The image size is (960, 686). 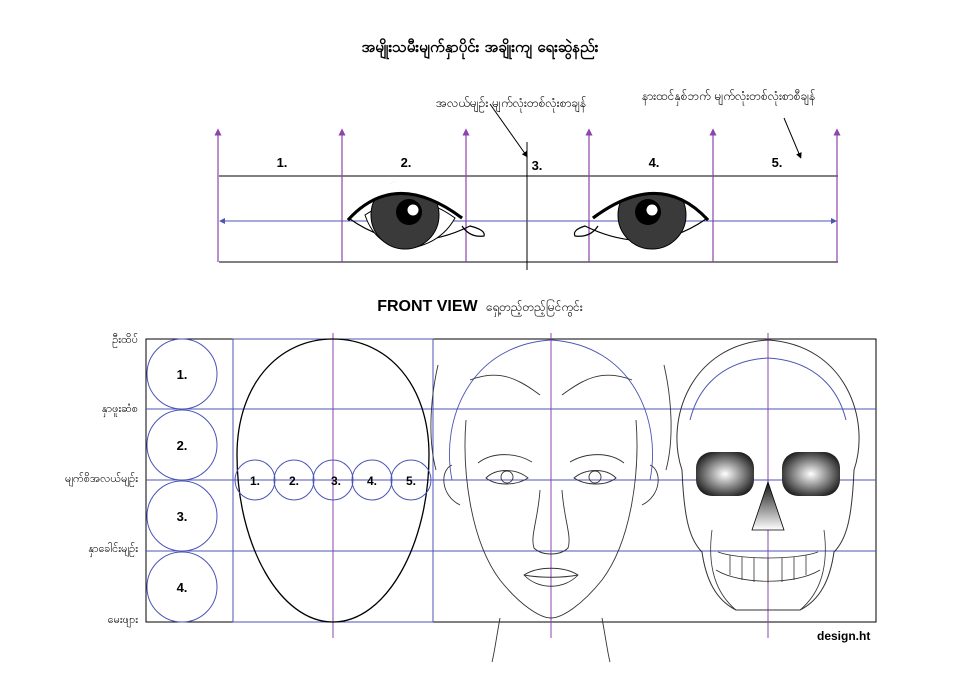 What do you see at coordinates (551, 501) in the screenshot?
I see `face-sketch` at bounding box center [551, 501].